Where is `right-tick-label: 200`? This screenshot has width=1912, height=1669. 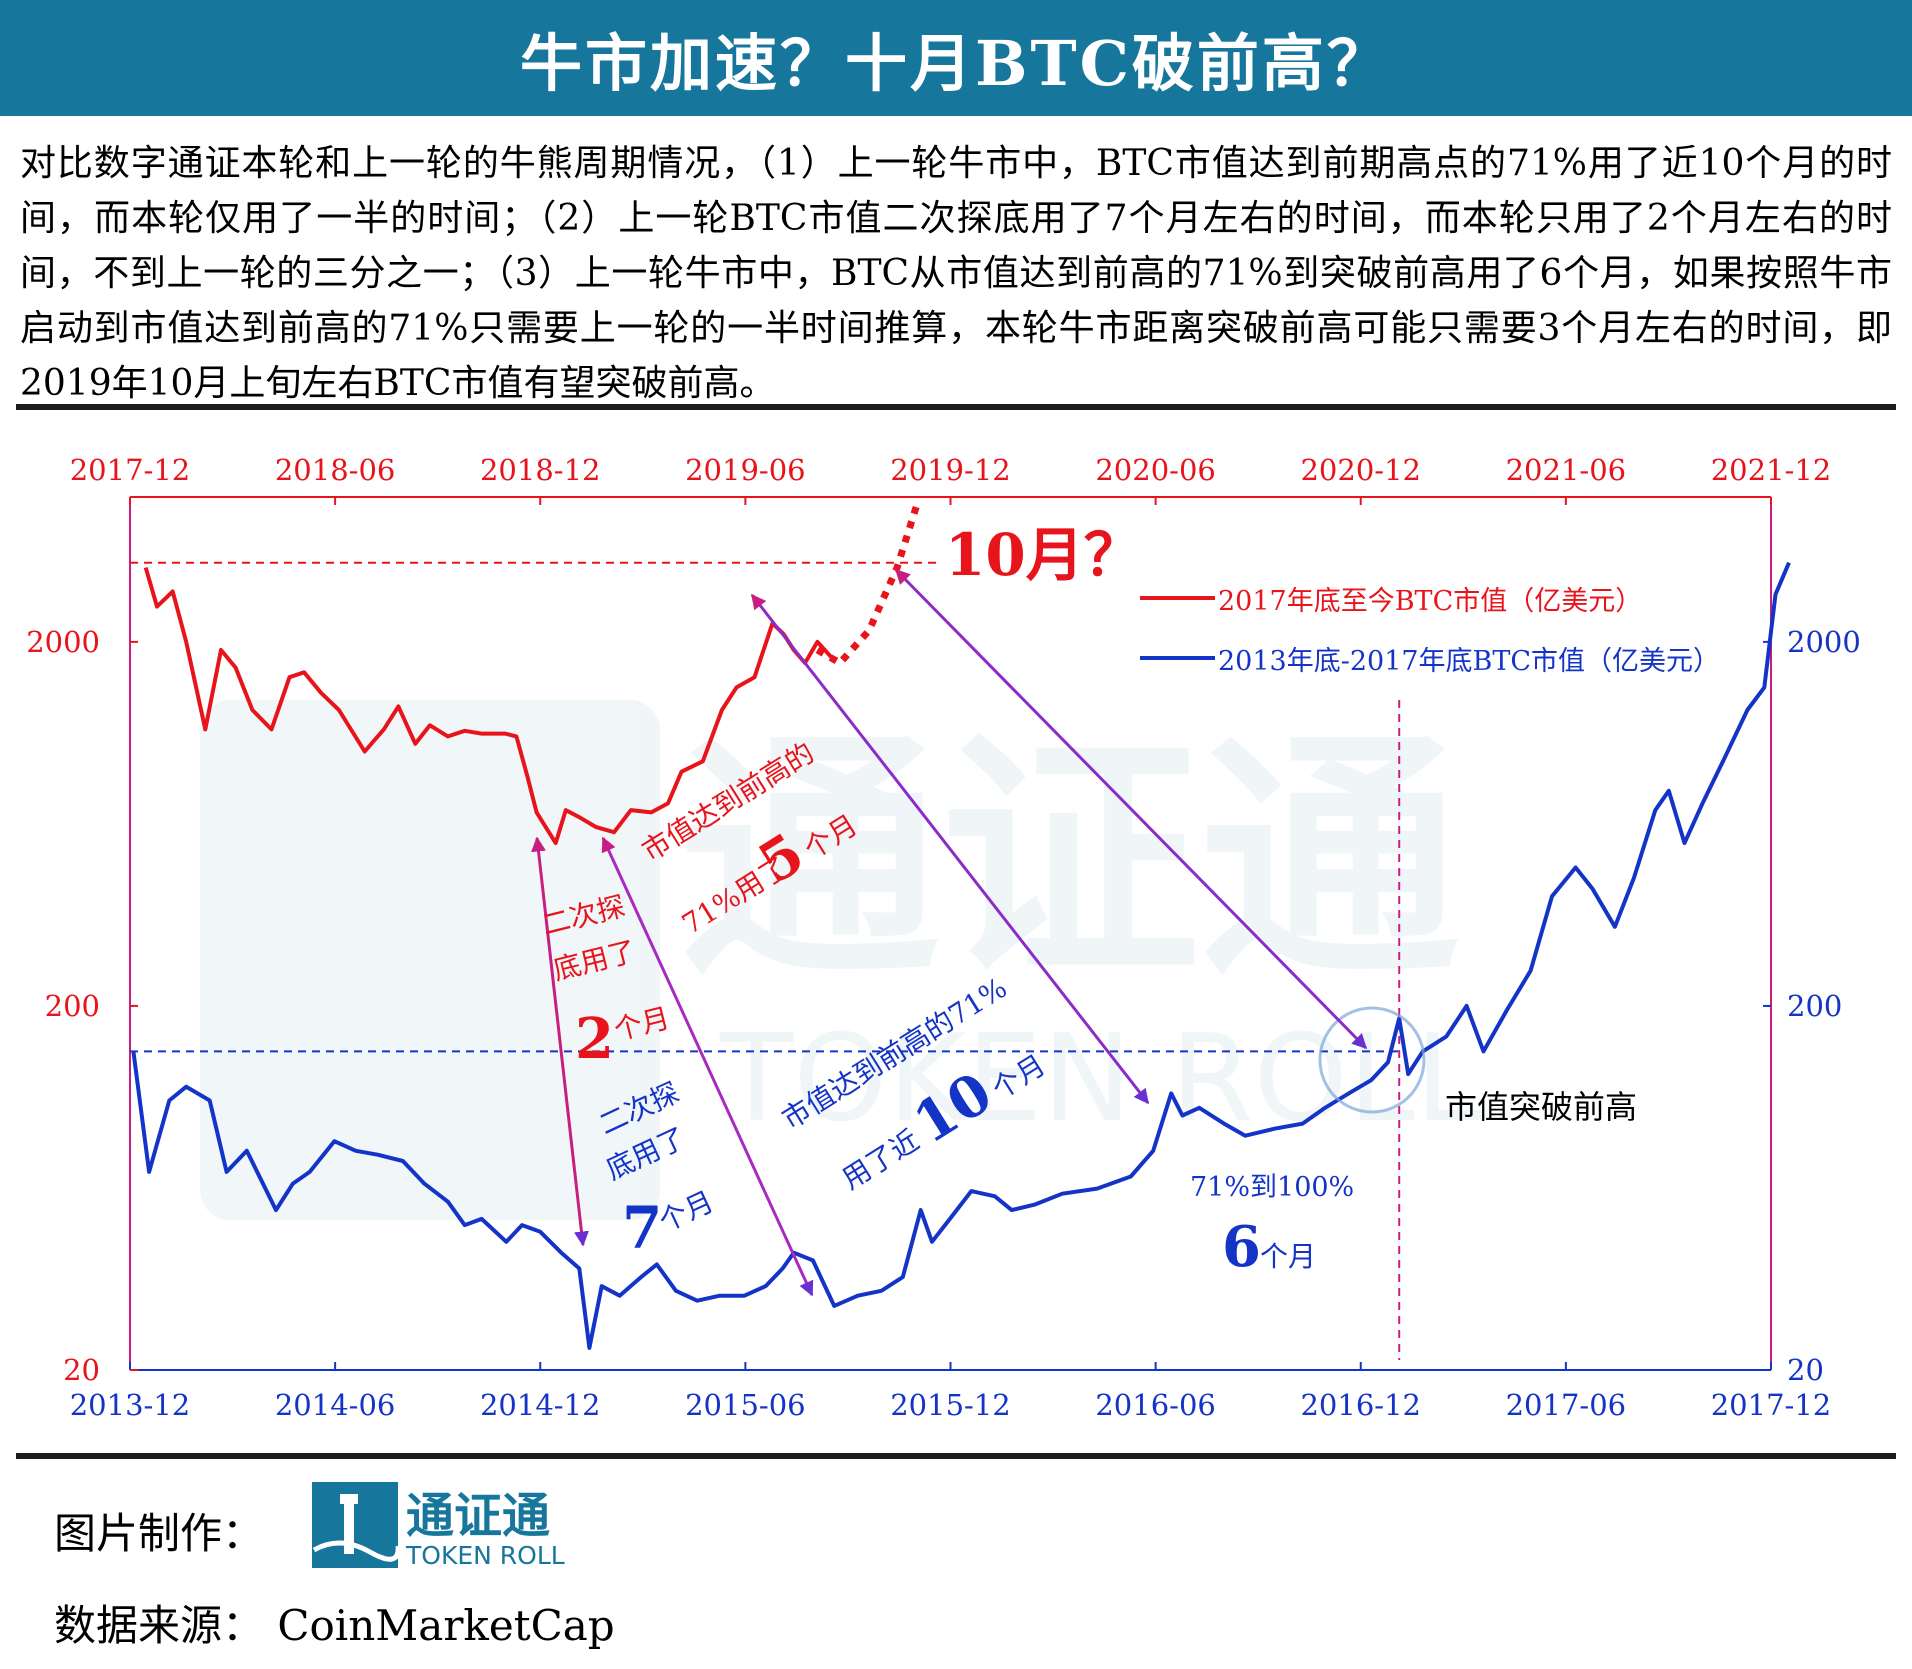 right-tick-label: 200 is located at coordinates (1814, 1006).